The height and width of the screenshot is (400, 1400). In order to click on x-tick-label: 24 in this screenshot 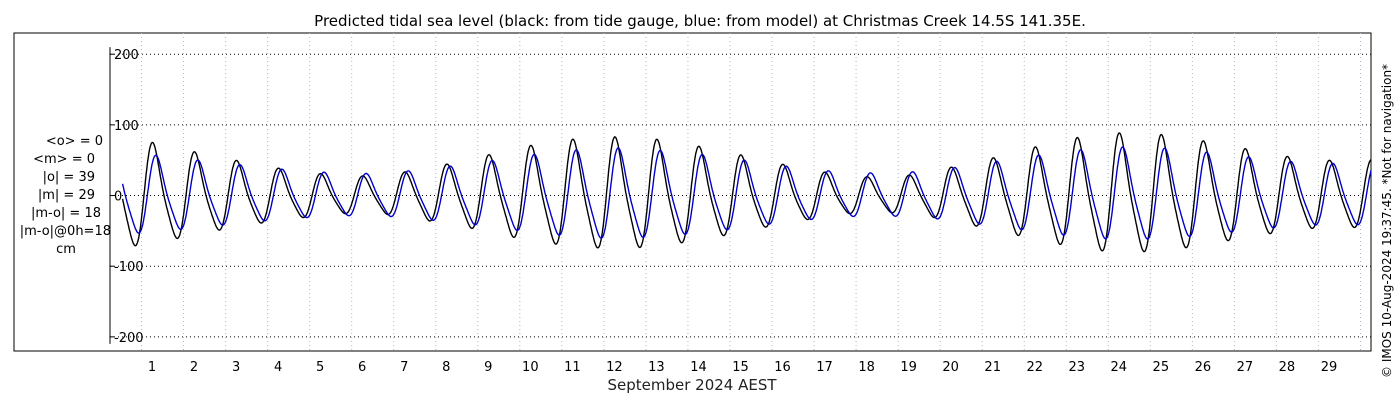, I will do `click(1119, 367)`.